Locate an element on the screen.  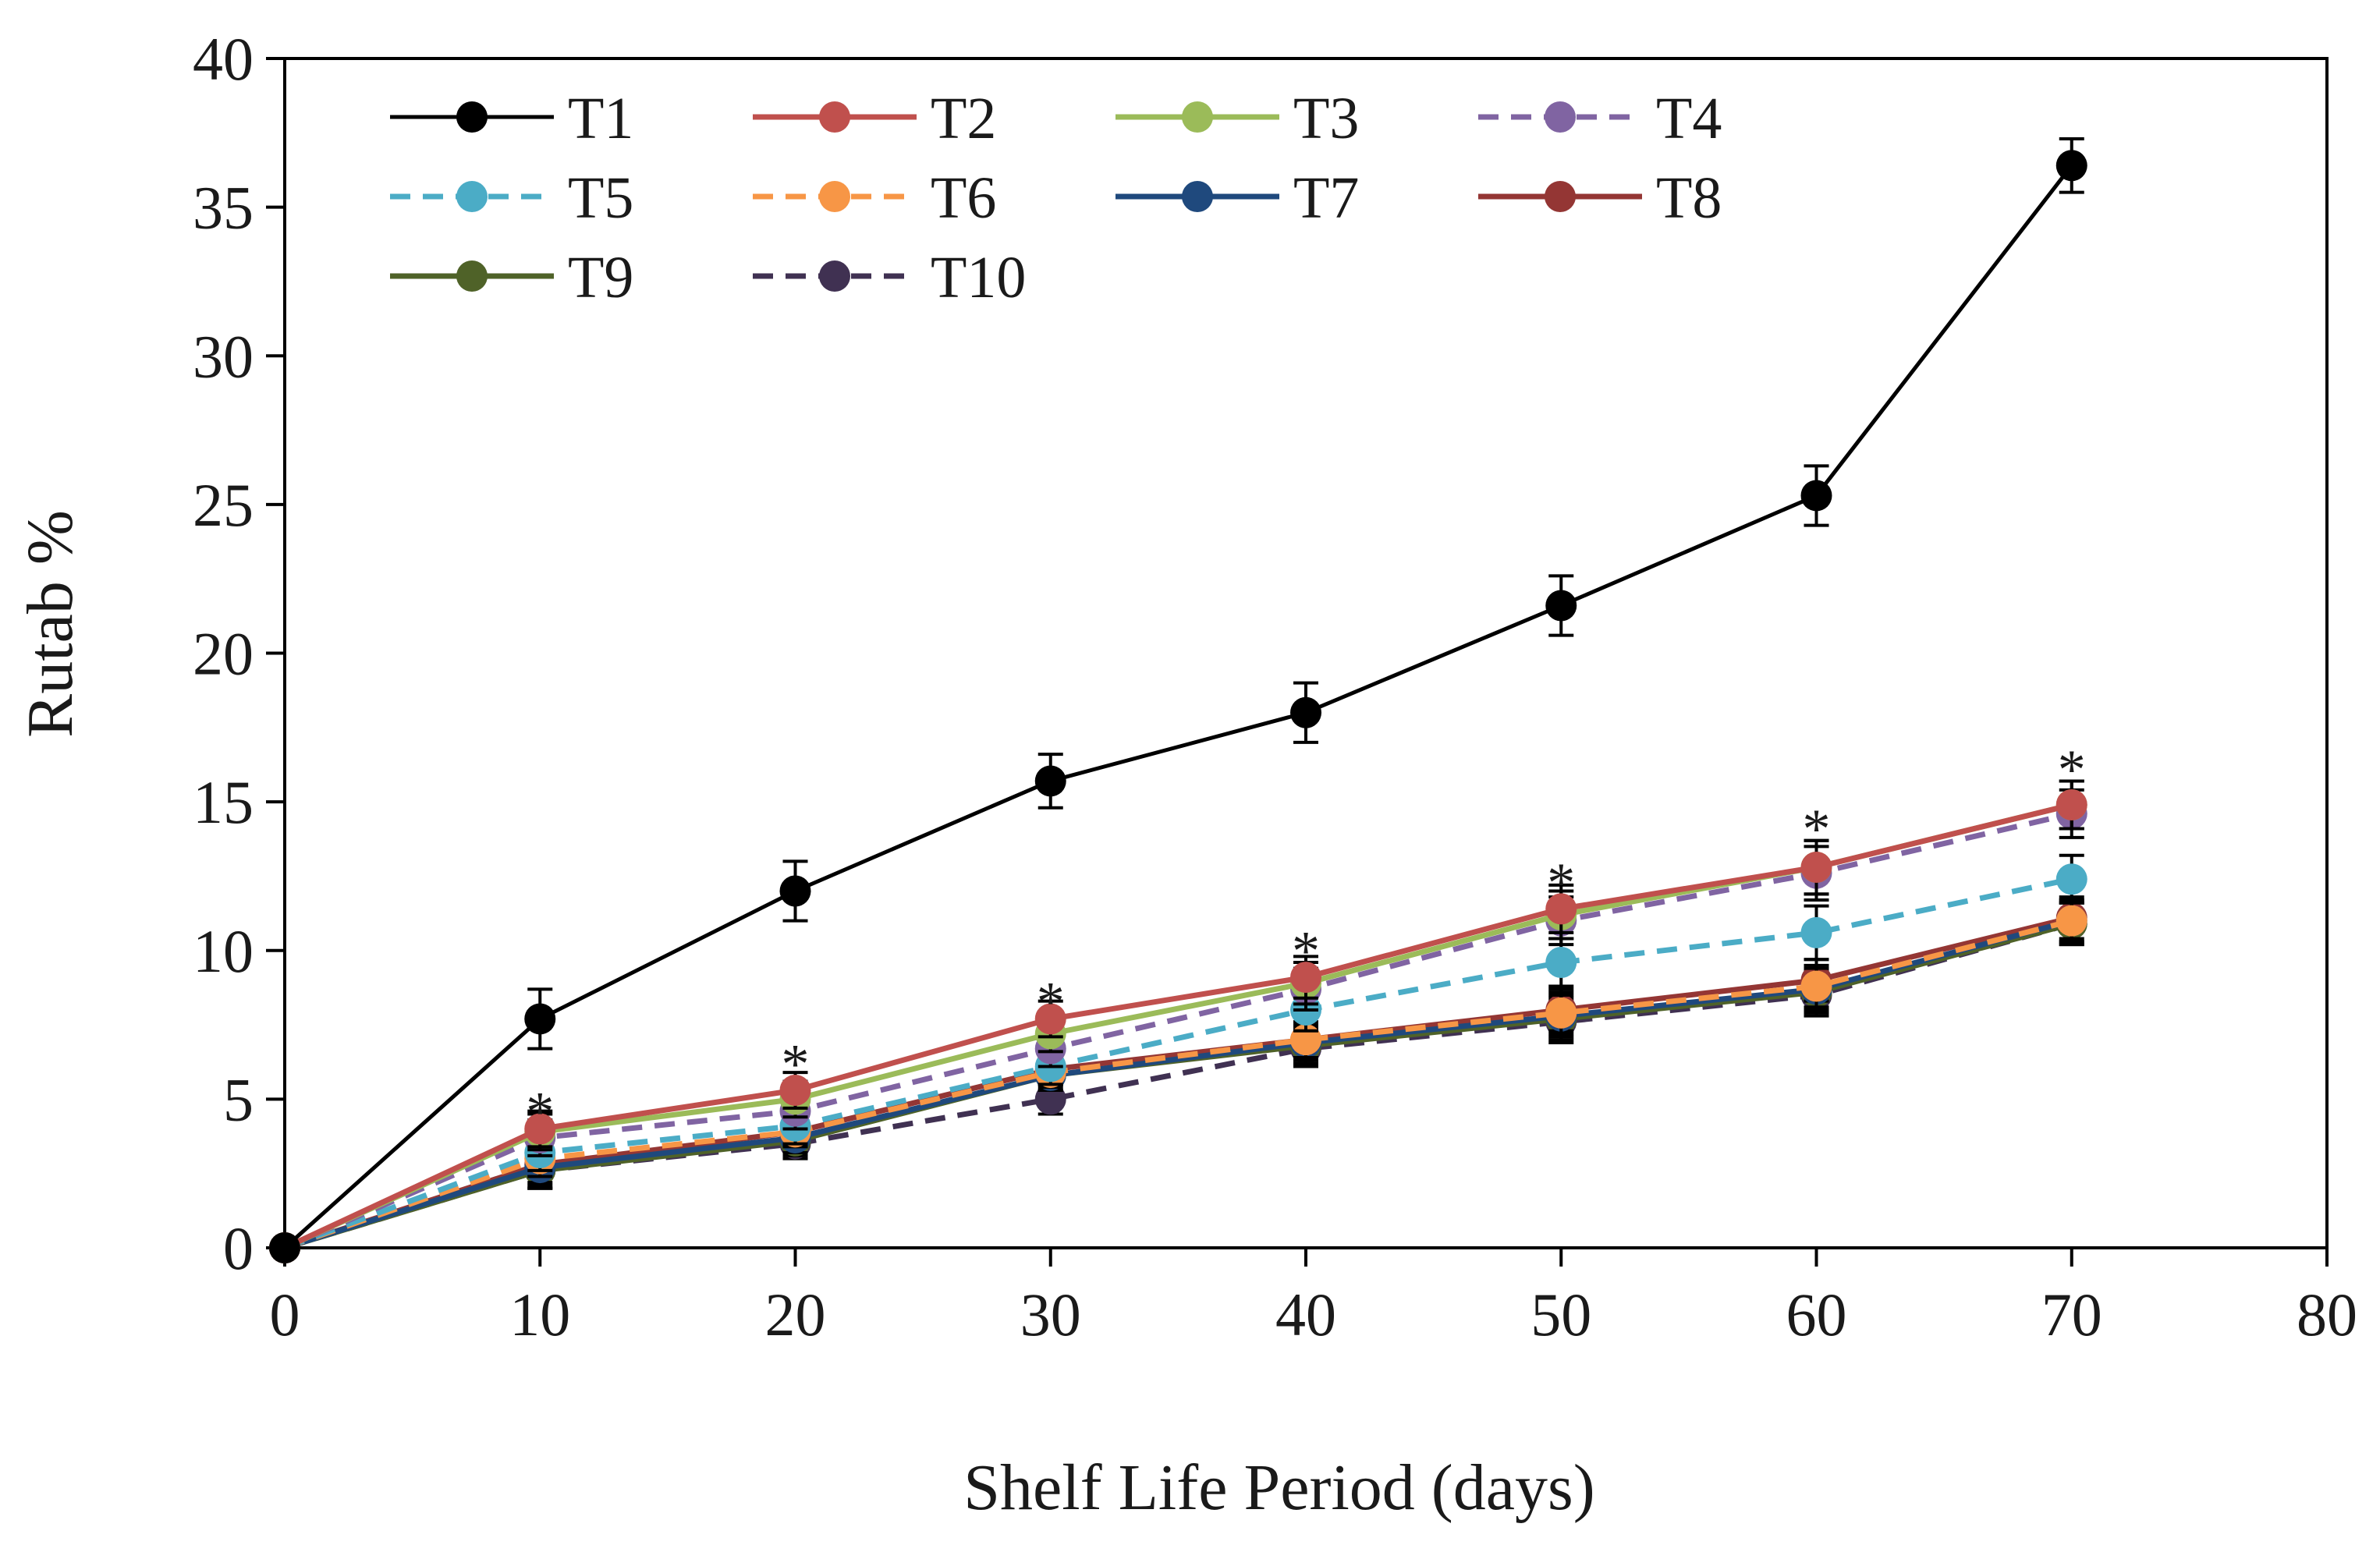
y-tick-label: 10 is located at coordinates (224, 951).